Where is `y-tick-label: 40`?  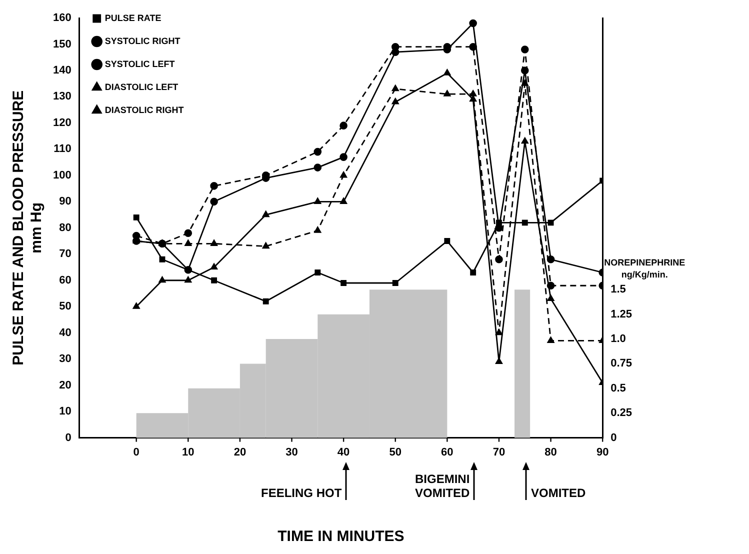
y-tick-label: 40 is located at coordinates (65, 332).